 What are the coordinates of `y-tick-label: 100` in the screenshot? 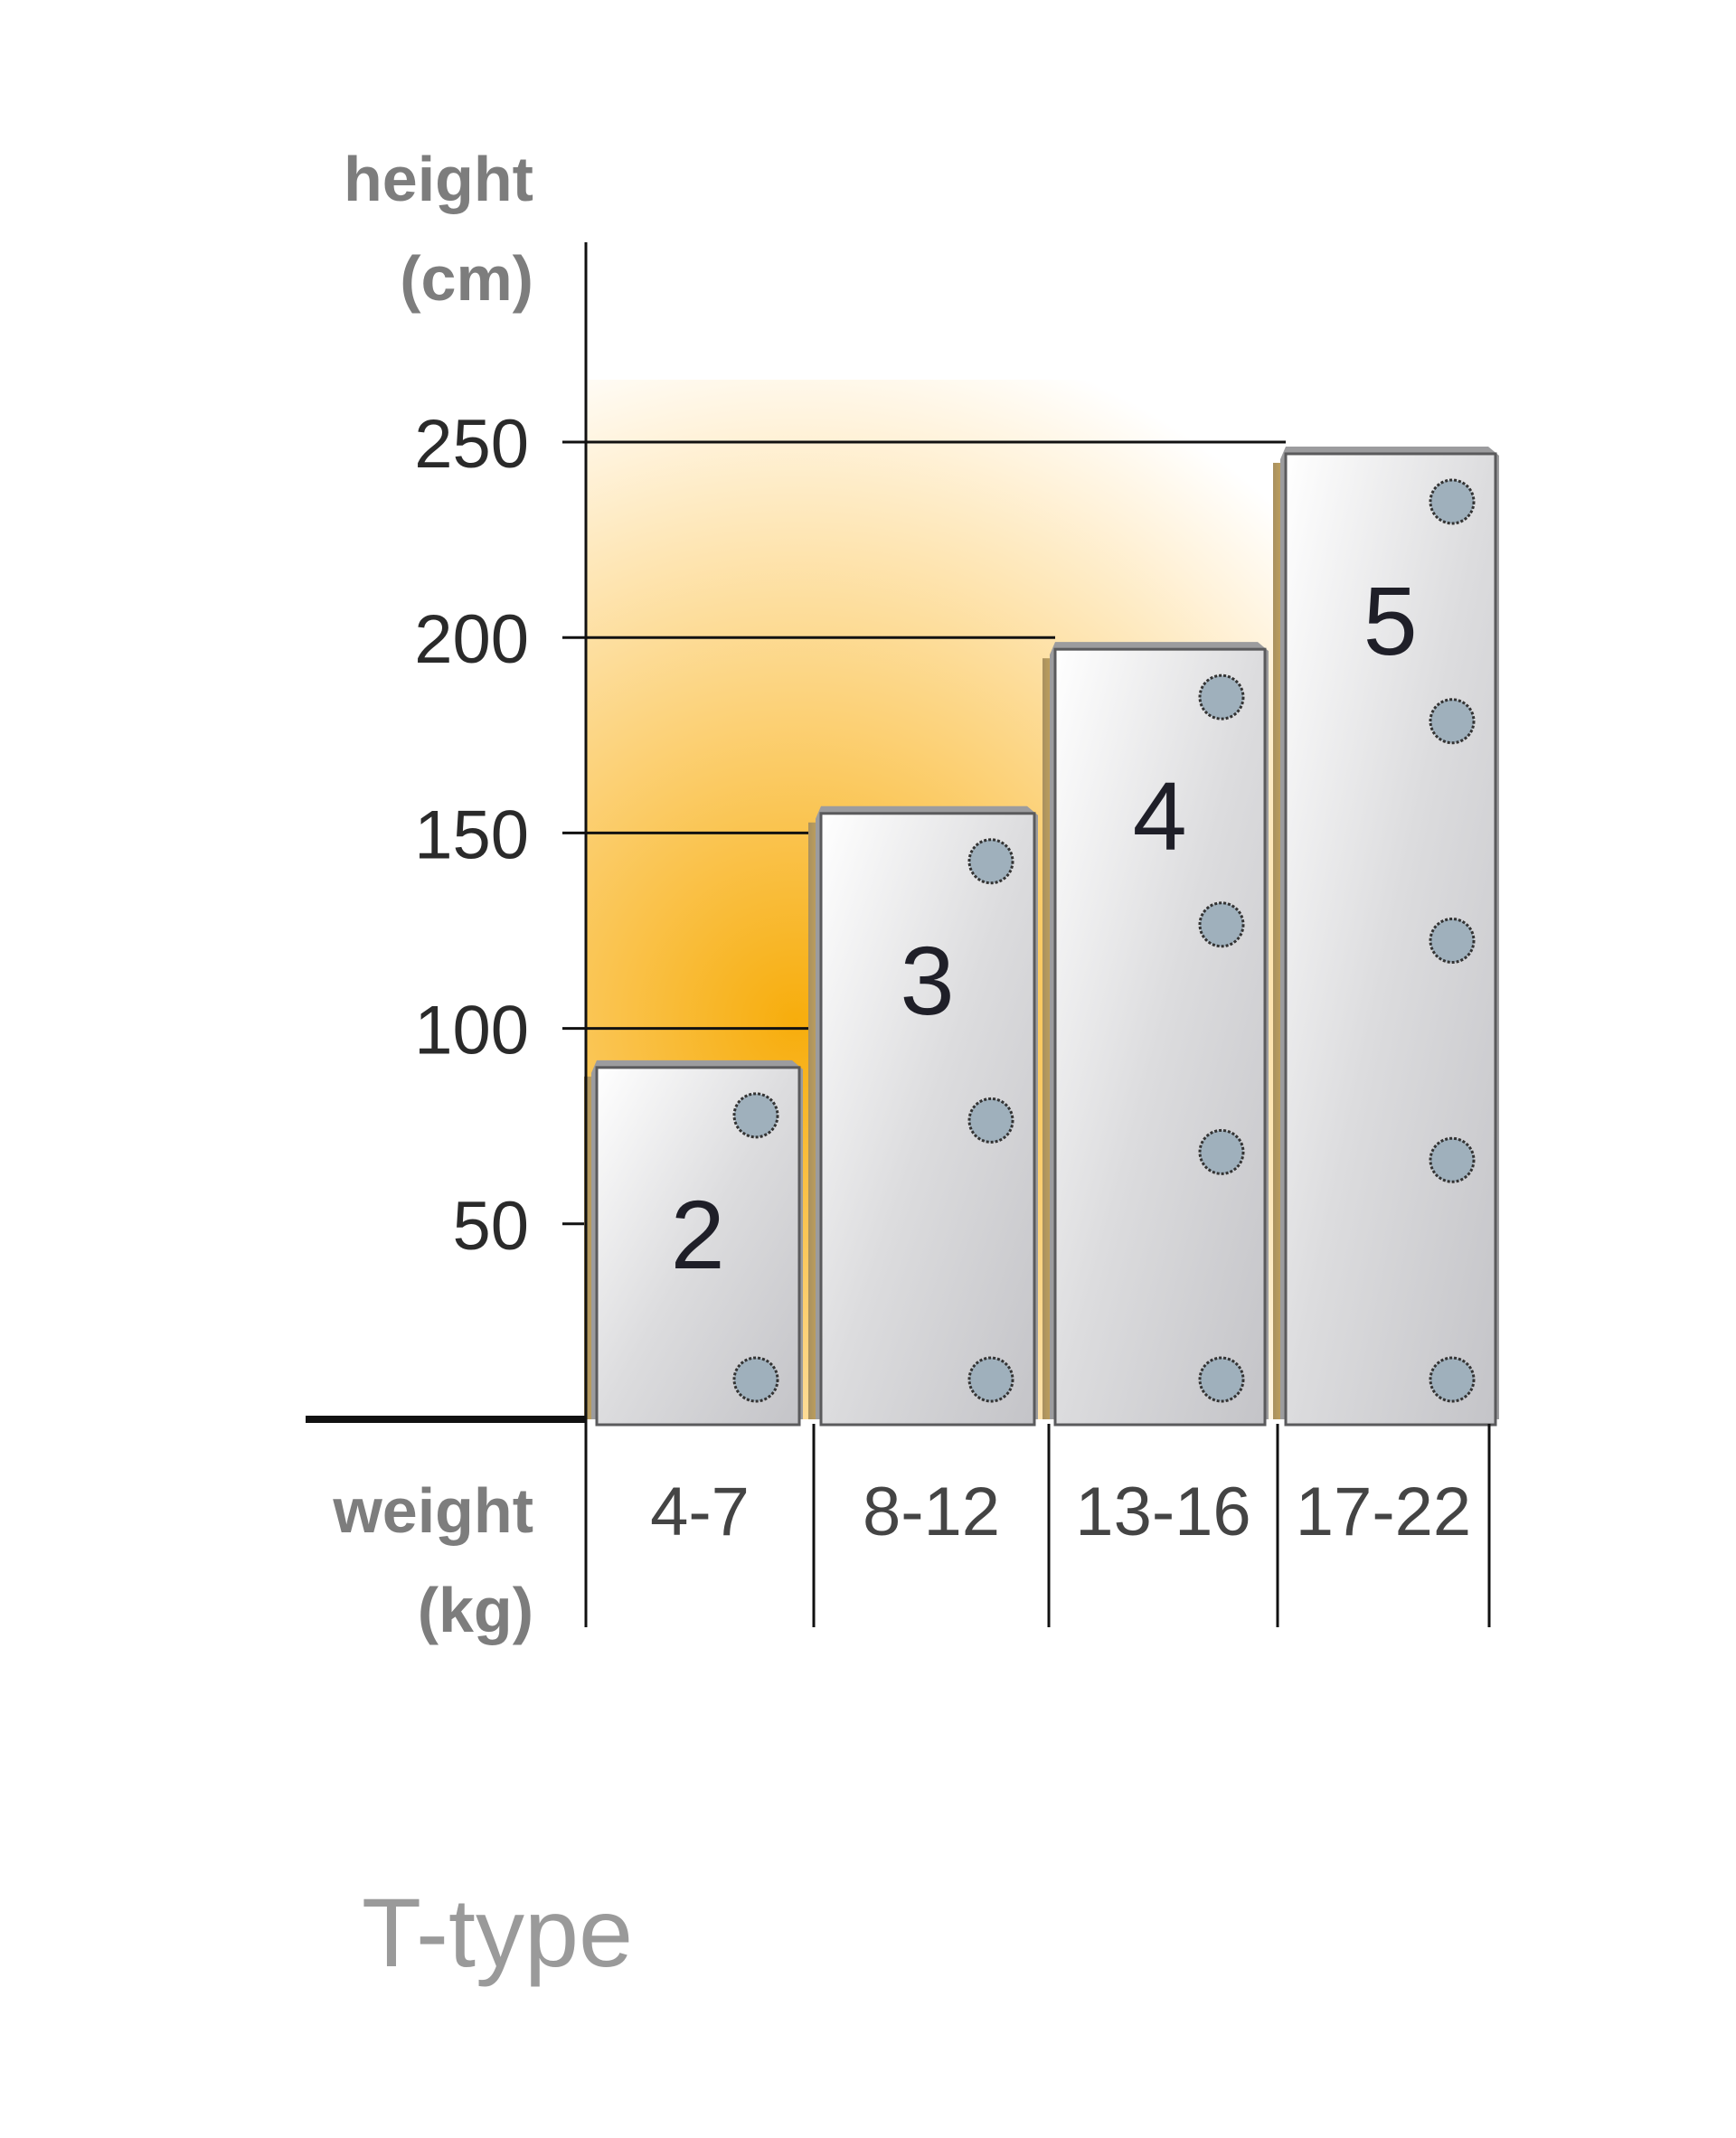 It's located at (472, 1031).